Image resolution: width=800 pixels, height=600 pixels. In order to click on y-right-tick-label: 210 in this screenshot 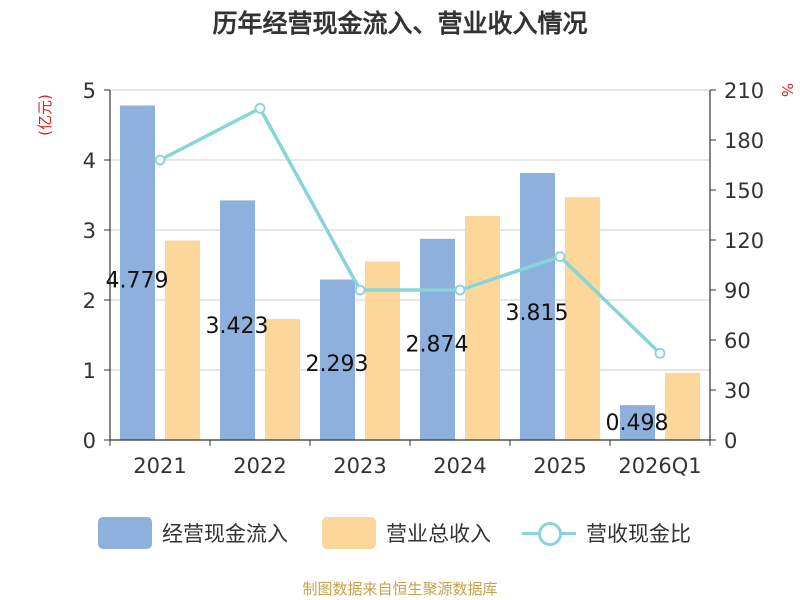, I will do `click(744, 91)`.